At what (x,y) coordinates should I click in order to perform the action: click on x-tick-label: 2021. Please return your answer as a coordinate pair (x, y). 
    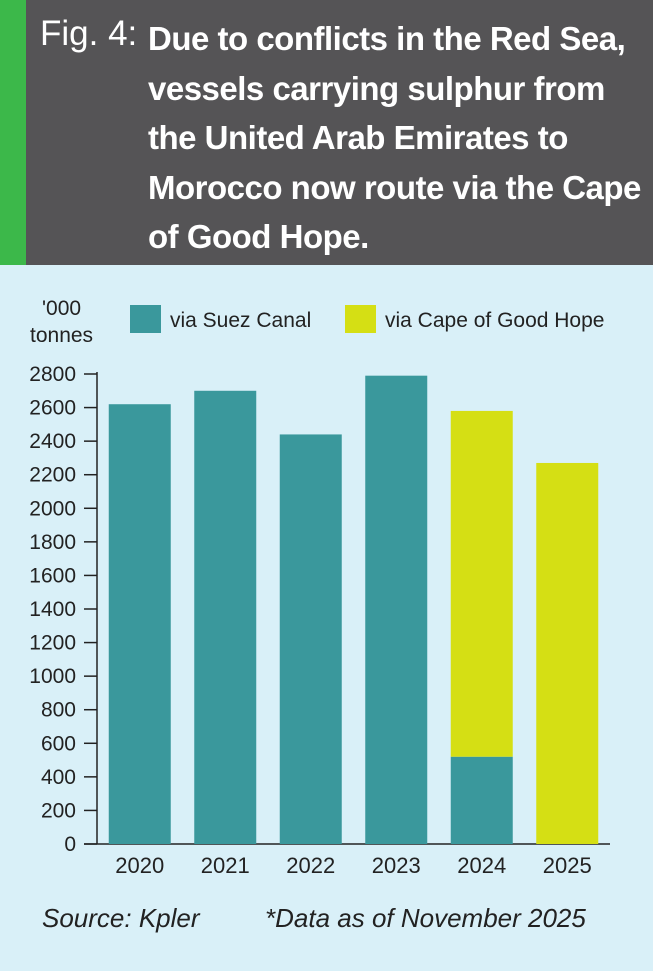
    Looking at the image, I should click on (225, 865).